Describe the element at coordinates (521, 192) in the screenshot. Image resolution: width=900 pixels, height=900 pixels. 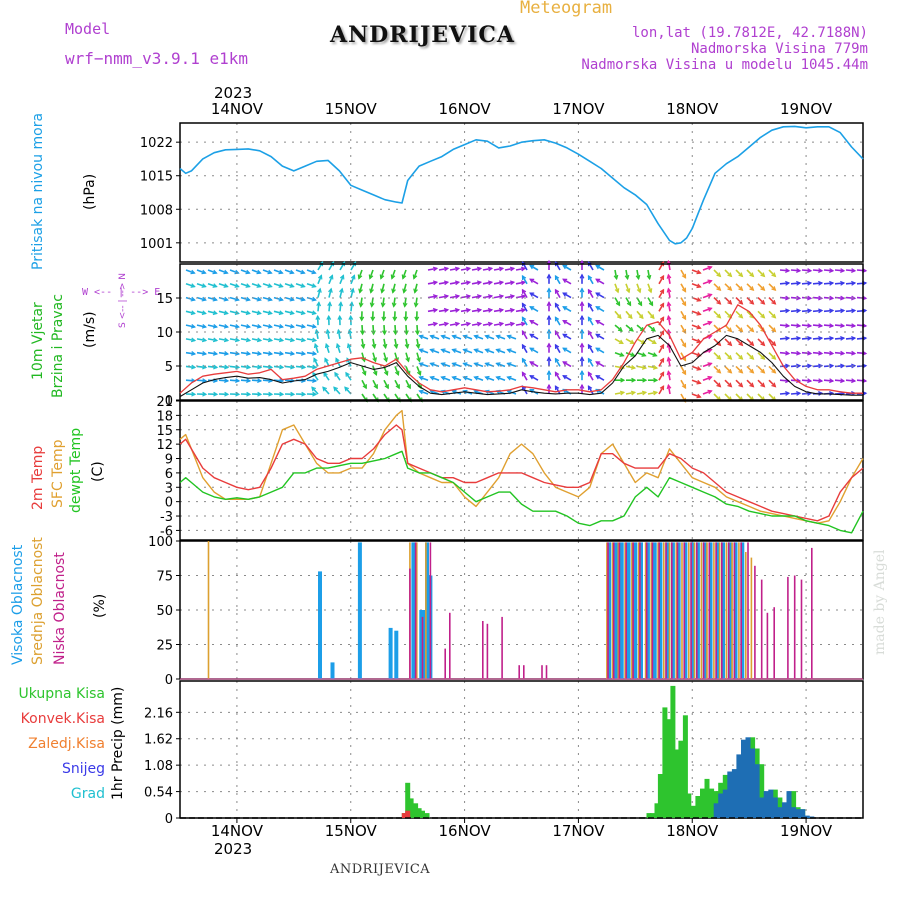
I see `pressure-frame` at that location.